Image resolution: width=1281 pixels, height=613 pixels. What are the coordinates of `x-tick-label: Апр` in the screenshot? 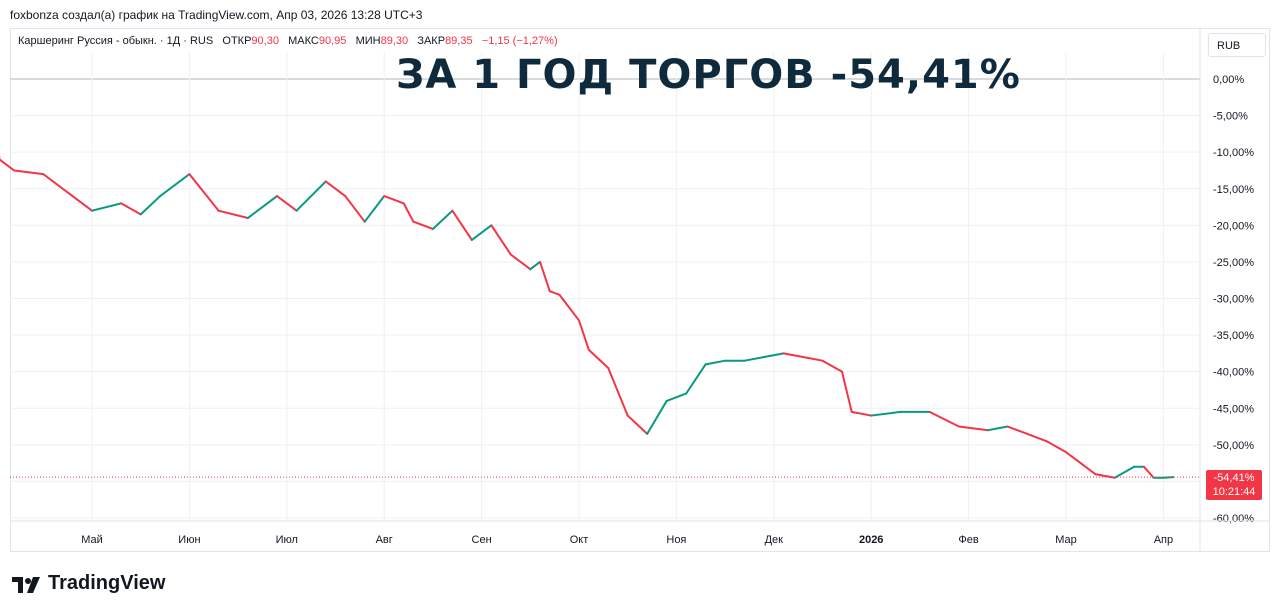 It's located at (1163, 540).